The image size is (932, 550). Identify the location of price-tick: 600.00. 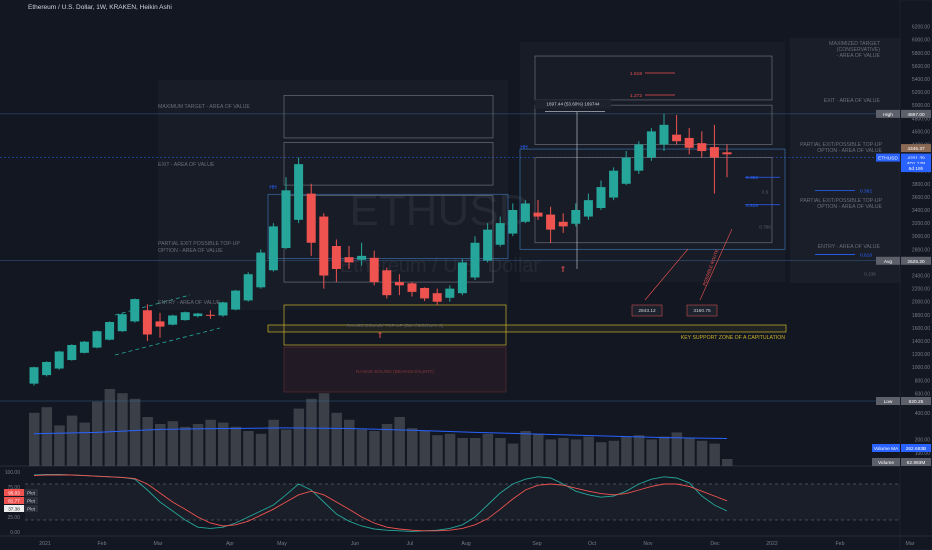
(923, 394).